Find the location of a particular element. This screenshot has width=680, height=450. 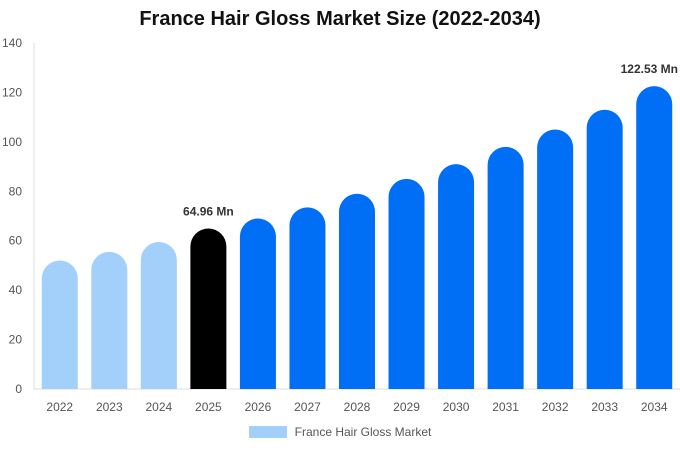

bar-2023 is located at coordinates (109, 320).